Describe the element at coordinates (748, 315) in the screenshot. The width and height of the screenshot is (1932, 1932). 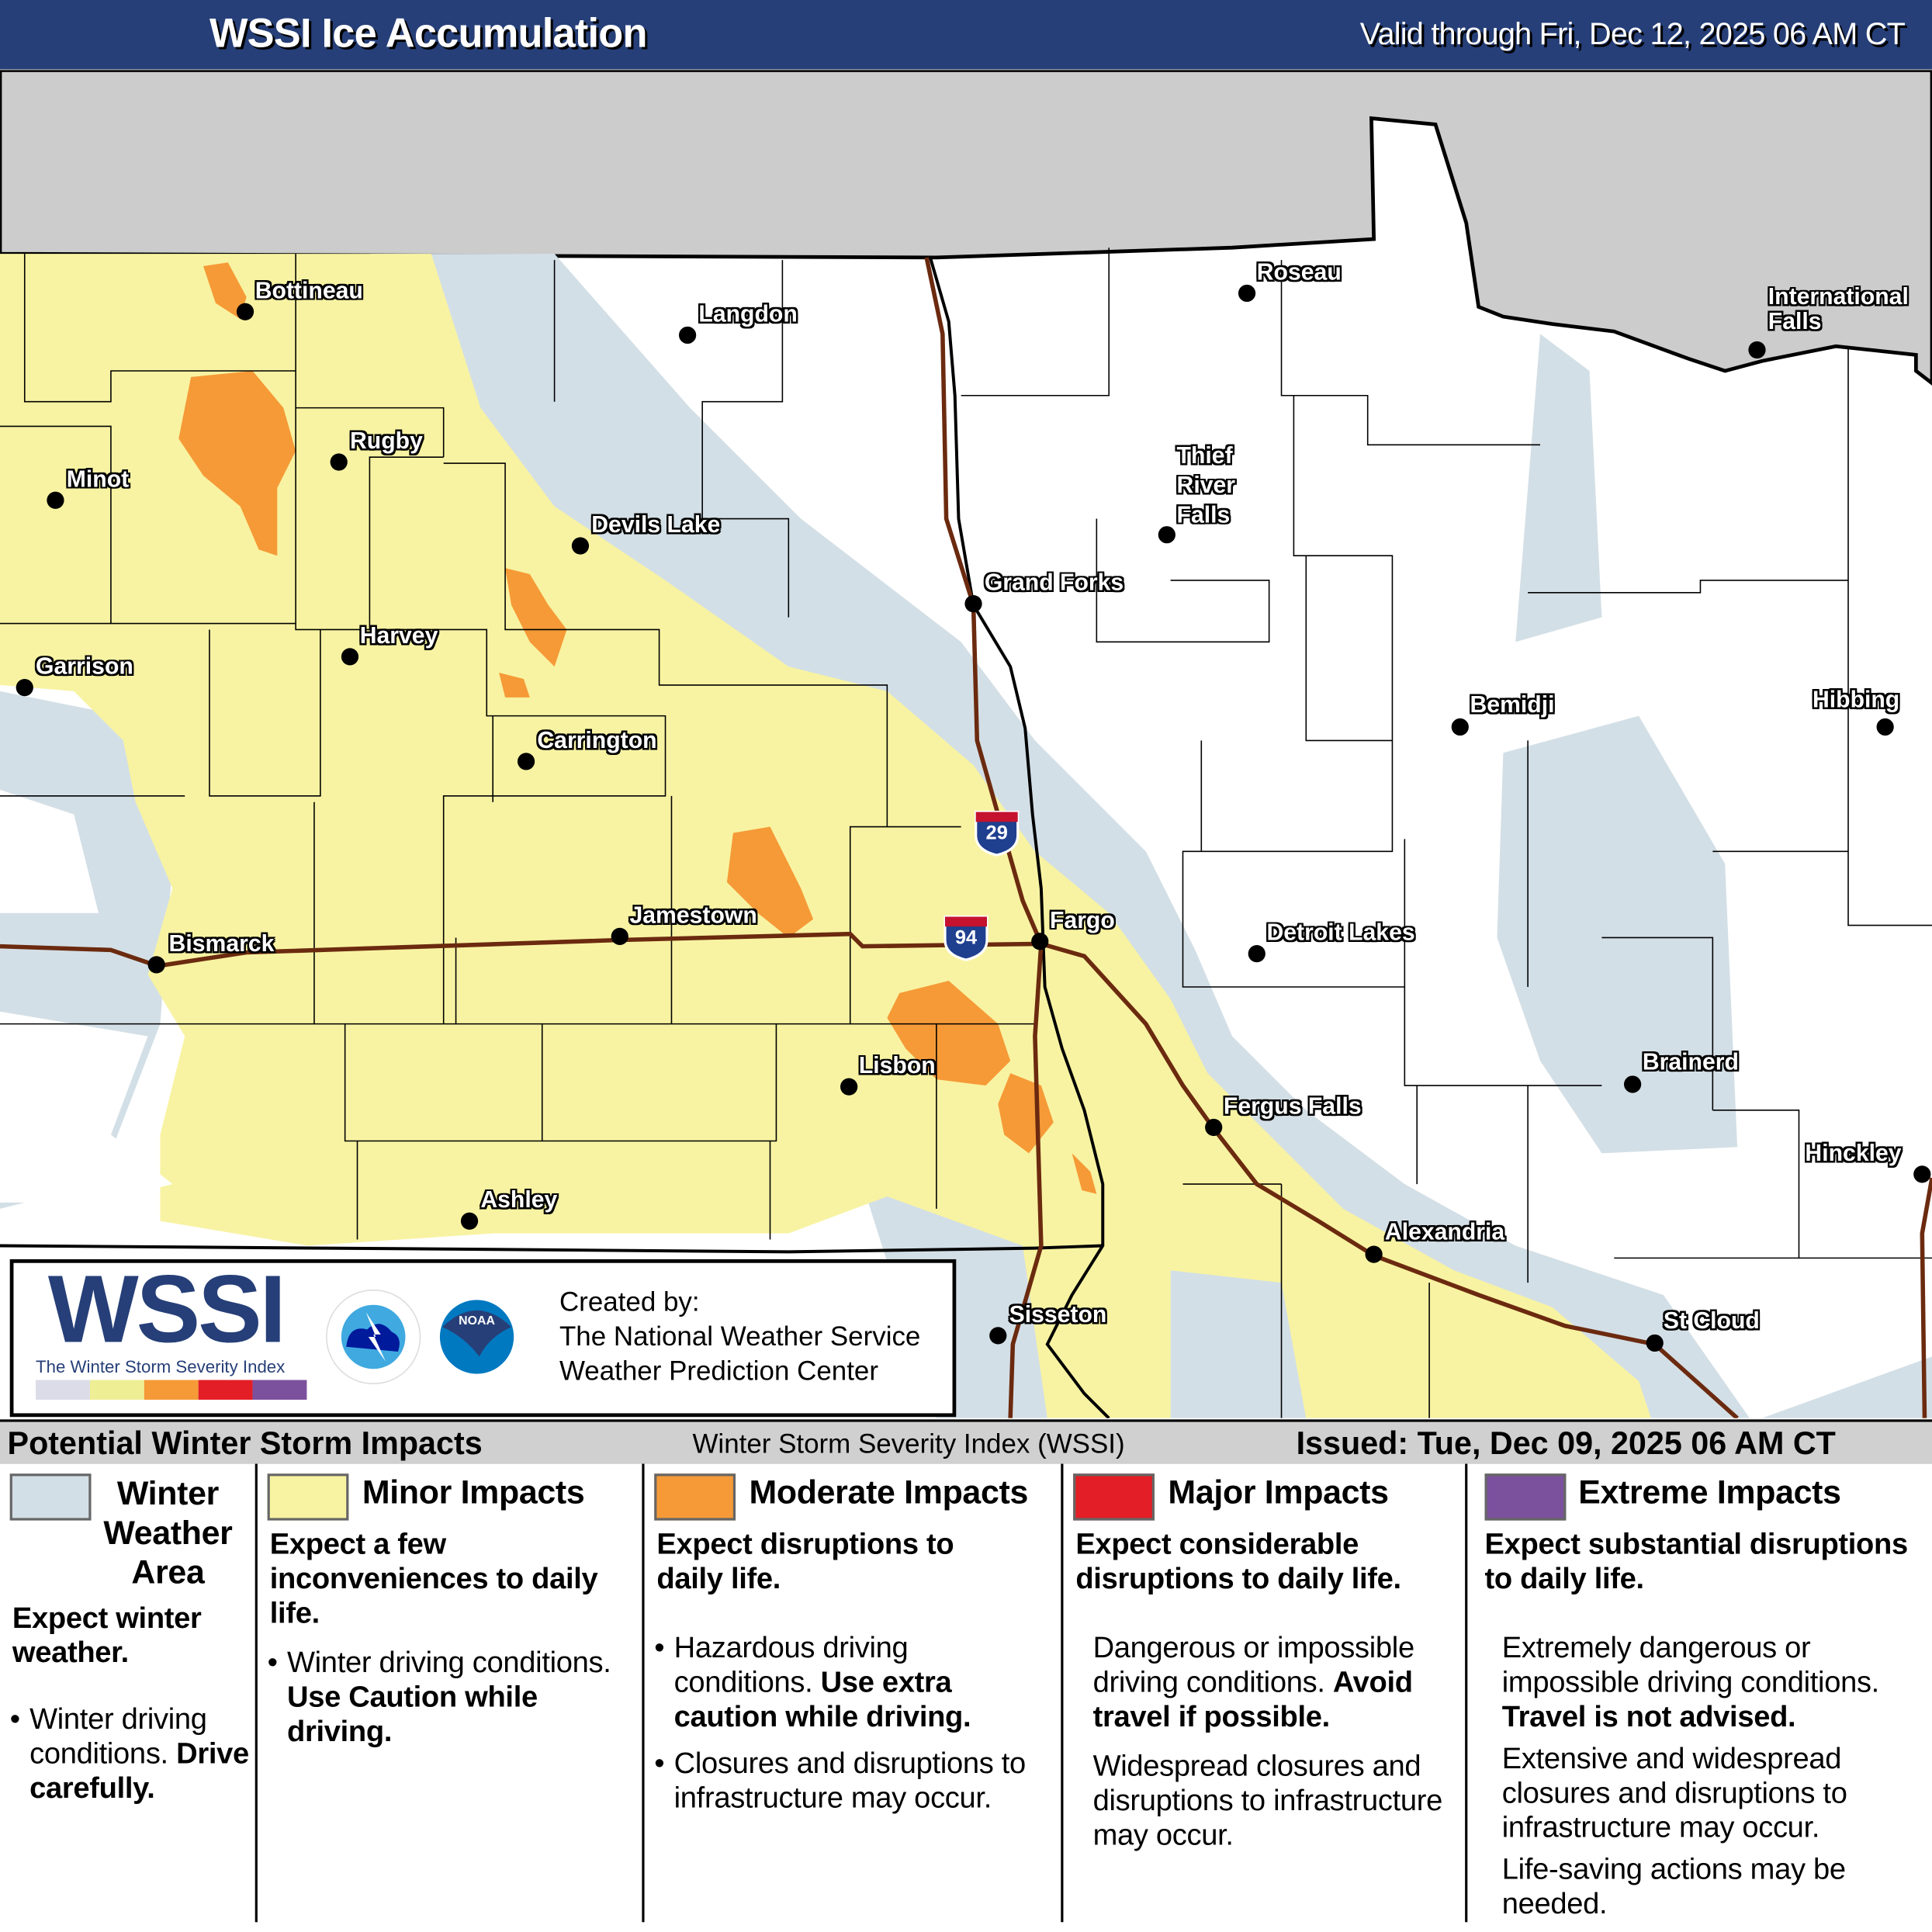
I see `city-label: Langdon` at that location.